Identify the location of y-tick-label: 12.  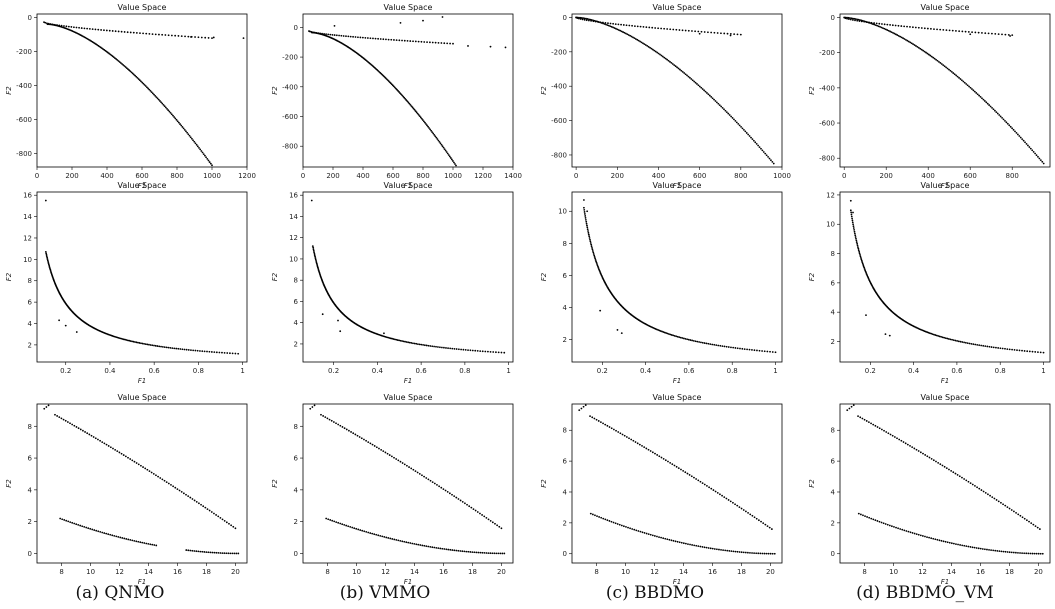
(830, 195).